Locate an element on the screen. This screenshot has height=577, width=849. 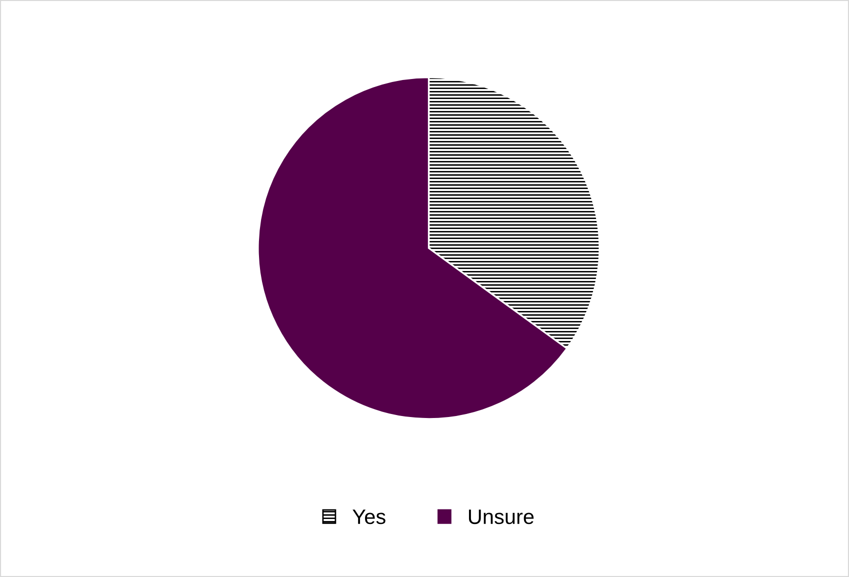
legend-label: Unsure is located at coordinates (501, 517).